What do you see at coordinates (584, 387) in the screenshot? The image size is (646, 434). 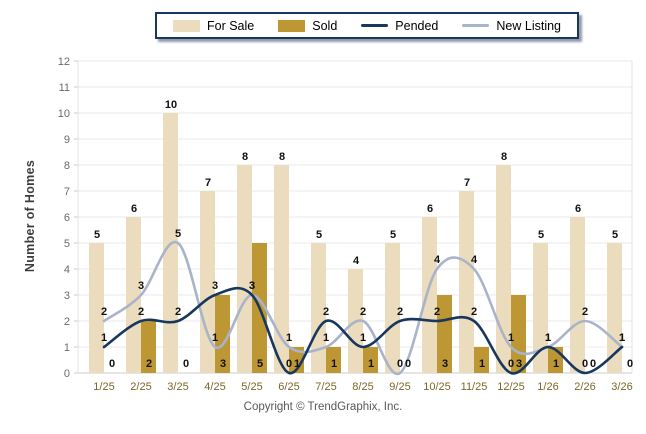 I see `svg-text: 2/26` at bounding box center [584, 387].